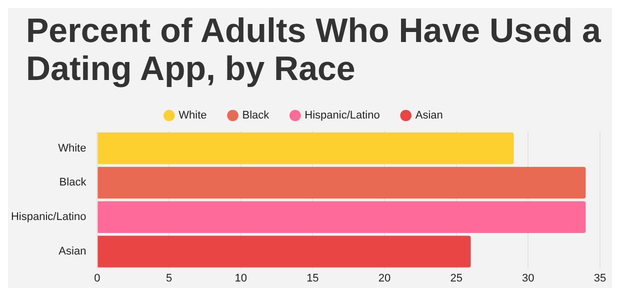  I want to click on x-tick-label: 10, so click(240, 278).